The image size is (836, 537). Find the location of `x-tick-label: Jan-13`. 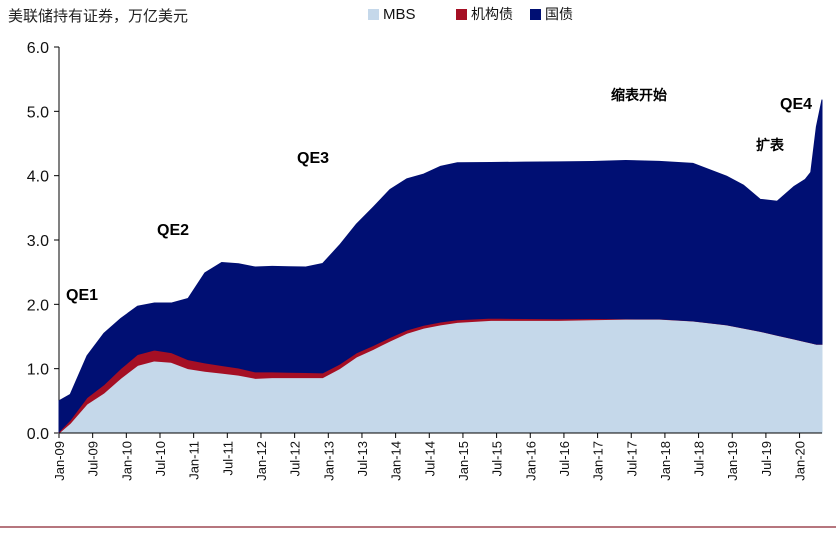

x-tick-label: Jan-13 is located at coordinates (328, 461).